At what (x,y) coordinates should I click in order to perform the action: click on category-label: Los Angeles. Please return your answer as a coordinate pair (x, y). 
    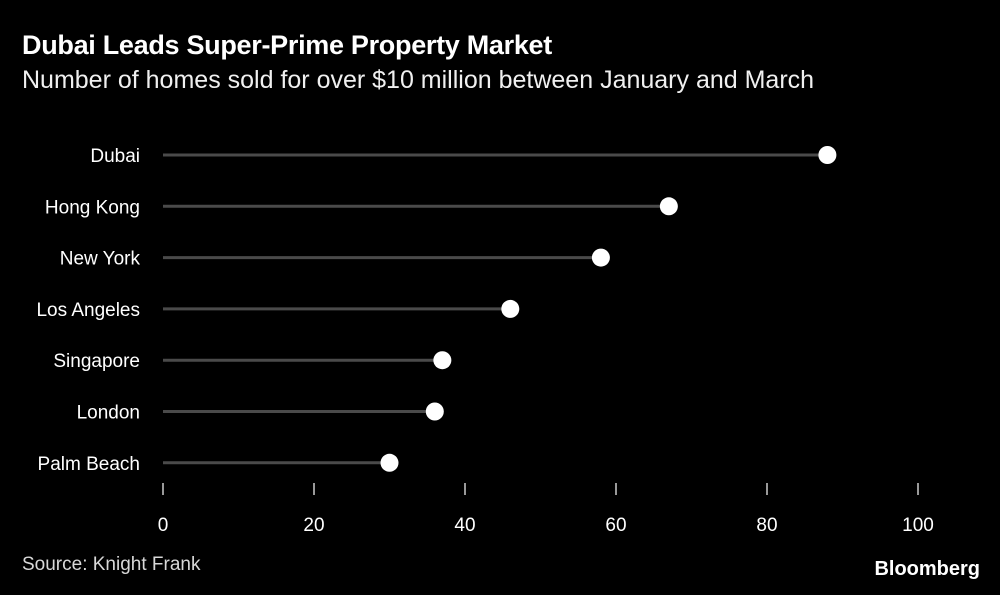
    Looking at the image, I should click on (88, 310).